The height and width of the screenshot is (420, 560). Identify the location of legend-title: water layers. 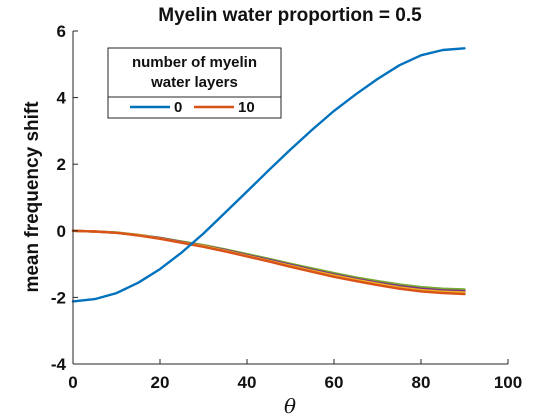
(194, 82).